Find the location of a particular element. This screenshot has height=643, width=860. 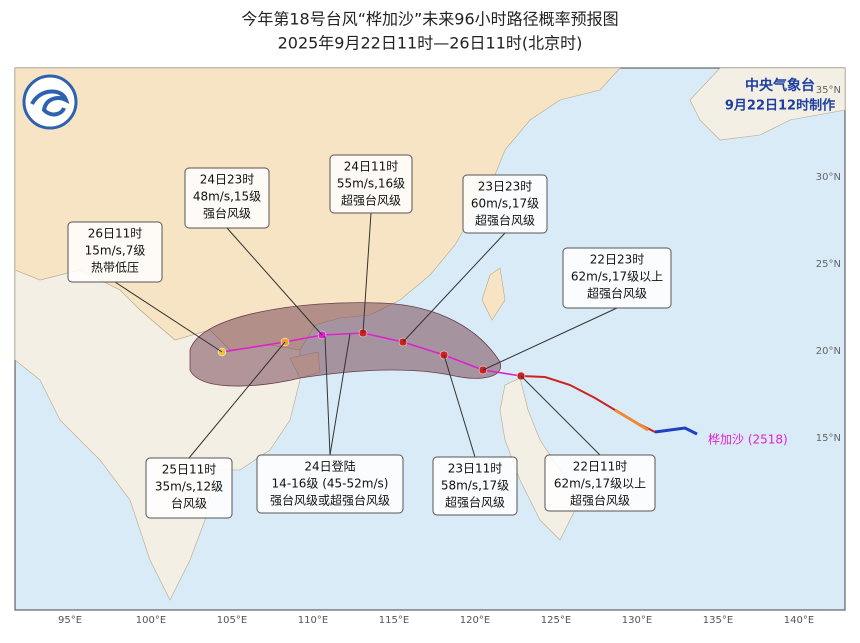

annotation-line: 15m/s,7级 is located at coordinates (115, 251).